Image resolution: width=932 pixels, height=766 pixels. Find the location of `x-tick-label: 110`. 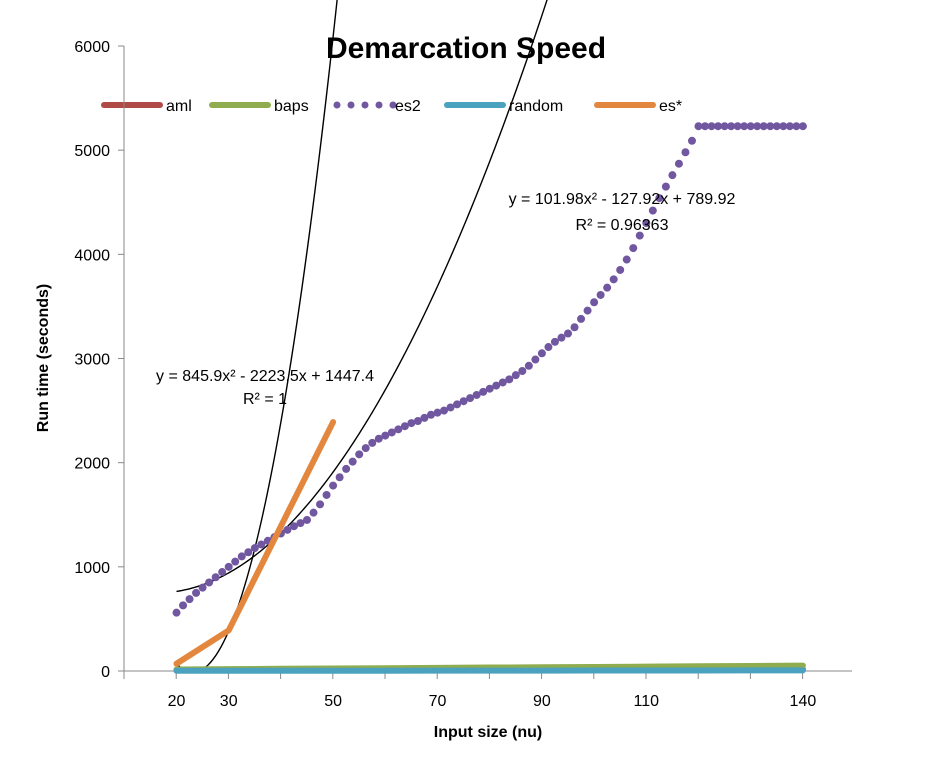

x-tick-label: 110 is located at coordinates (647, 701).